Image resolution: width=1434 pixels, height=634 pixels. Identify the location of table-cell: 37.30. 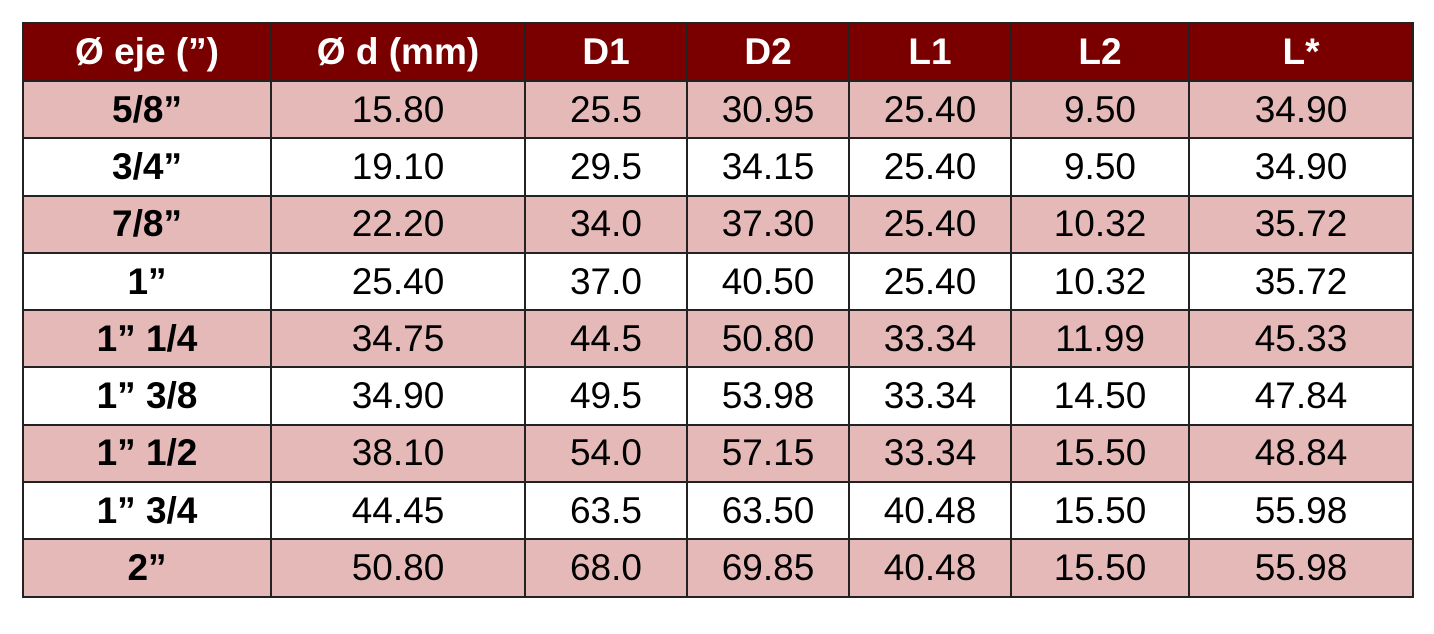
(768, 224).